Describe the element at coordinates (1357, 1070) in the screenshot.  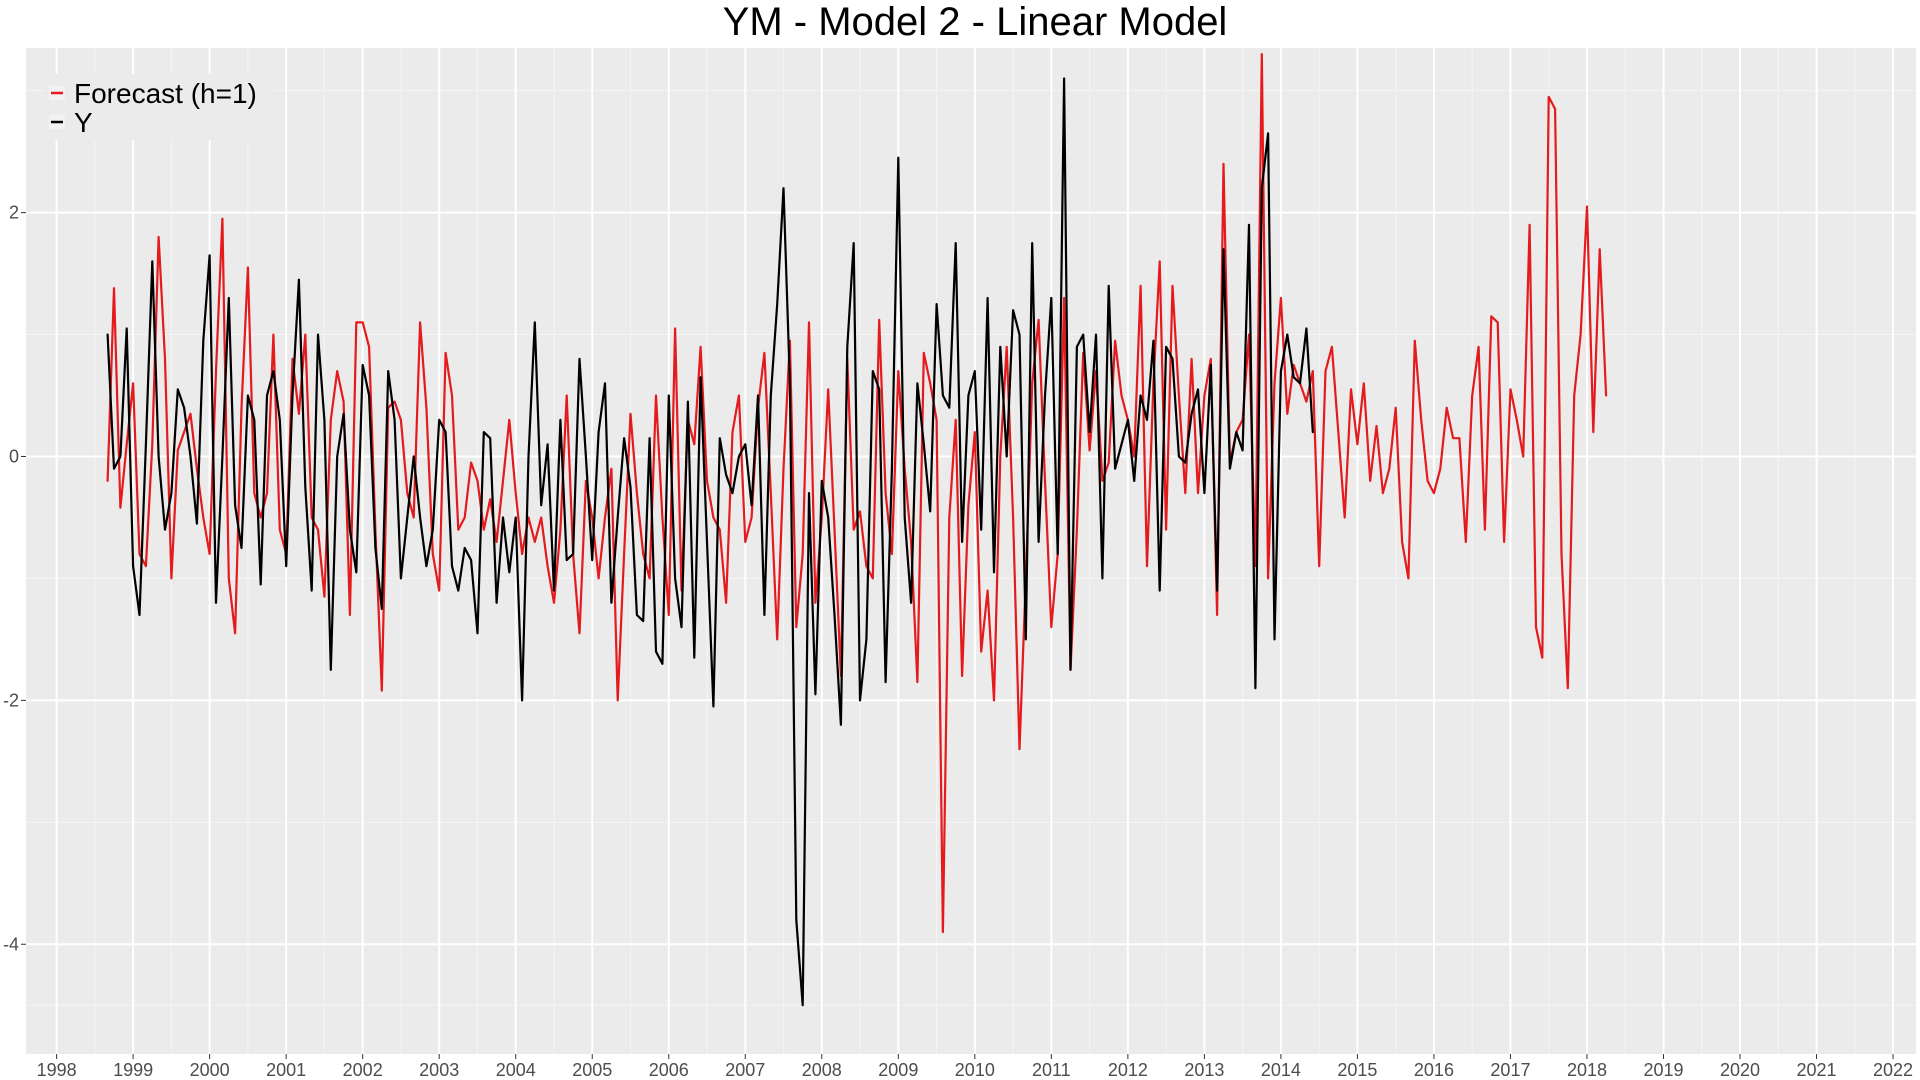
I see `x-tick-label: 2015` at that location.